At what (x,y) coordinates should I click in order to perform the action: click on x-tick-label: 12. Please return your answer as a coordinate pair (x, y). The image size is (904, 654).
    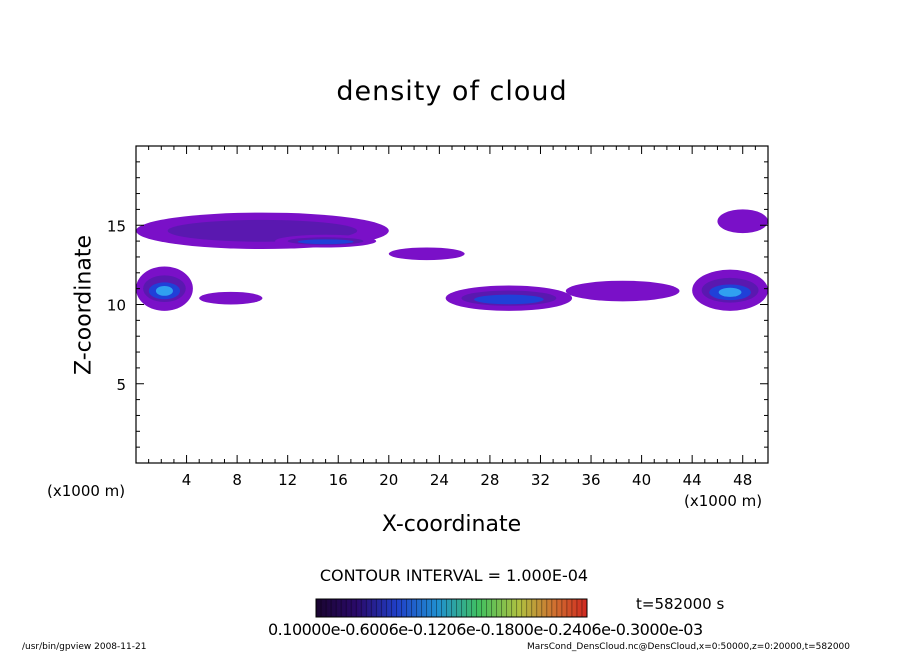
    Looking at the image, I should click on (287, 480).